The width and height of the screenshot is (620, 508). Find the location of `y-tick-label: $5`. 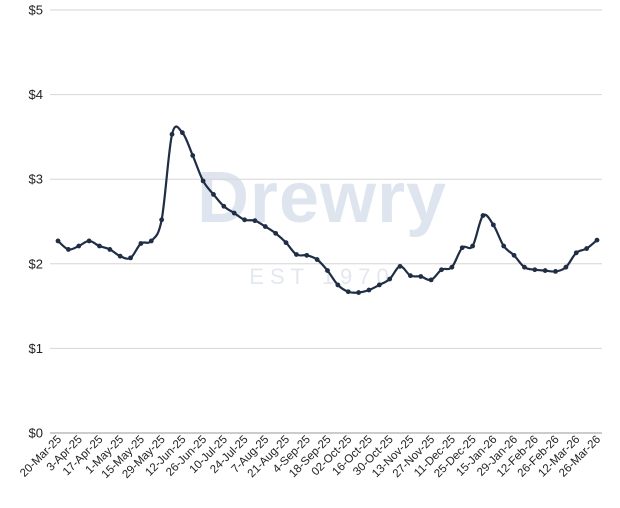

y-tick-label: $5 is located at coordinates (36, 10).